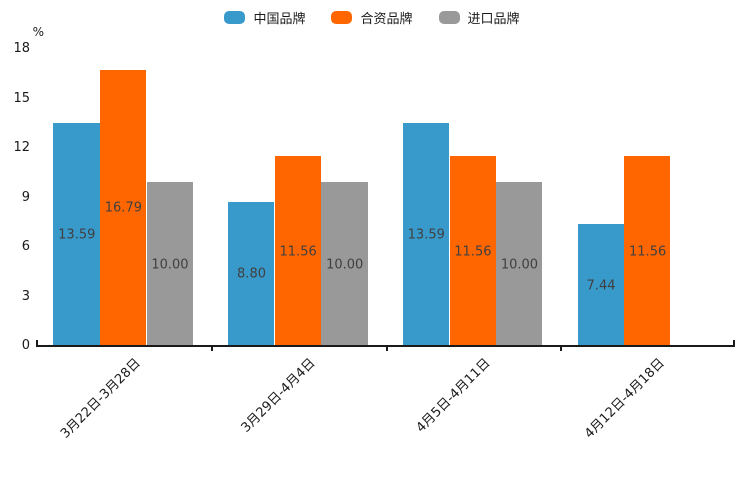  What do you see at coordinates (342, 17) in the screenshot?
I see `legend-swatch-joint-venture-brand-icon` at bounding box center [342, 17].